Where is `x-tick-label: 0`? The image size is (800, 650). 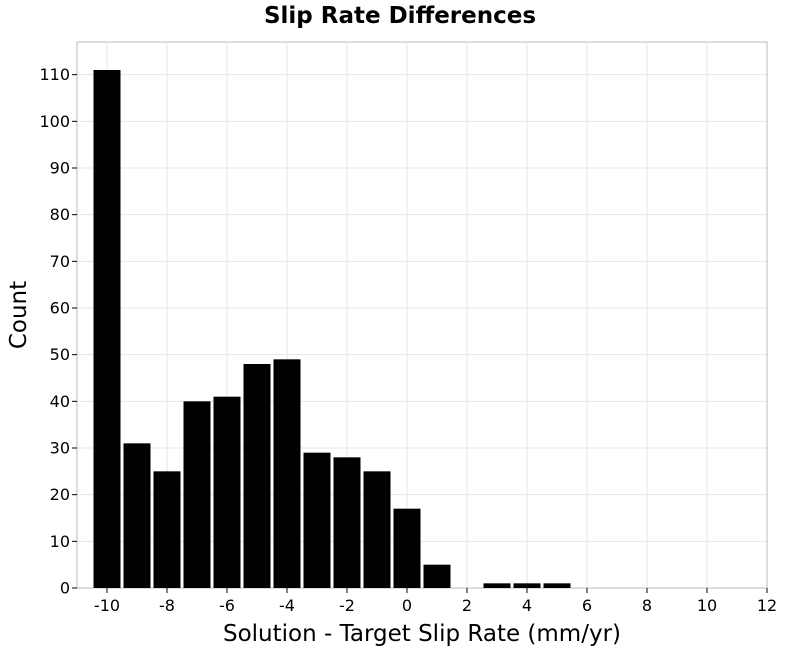
x-tick-label: 0 is located at coordinates (407, 605).